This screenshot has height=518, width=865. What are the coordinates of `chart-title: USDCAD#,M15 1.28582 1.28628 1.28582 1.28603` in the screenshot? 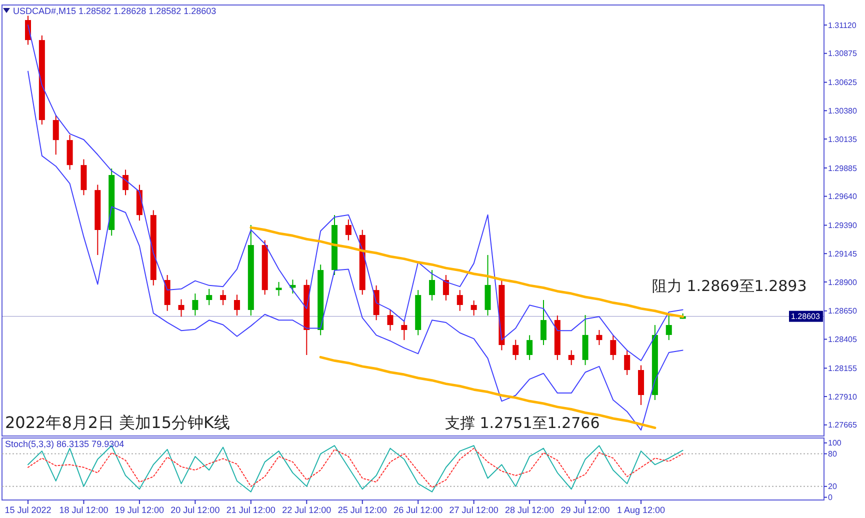 It's located at (114, 11).